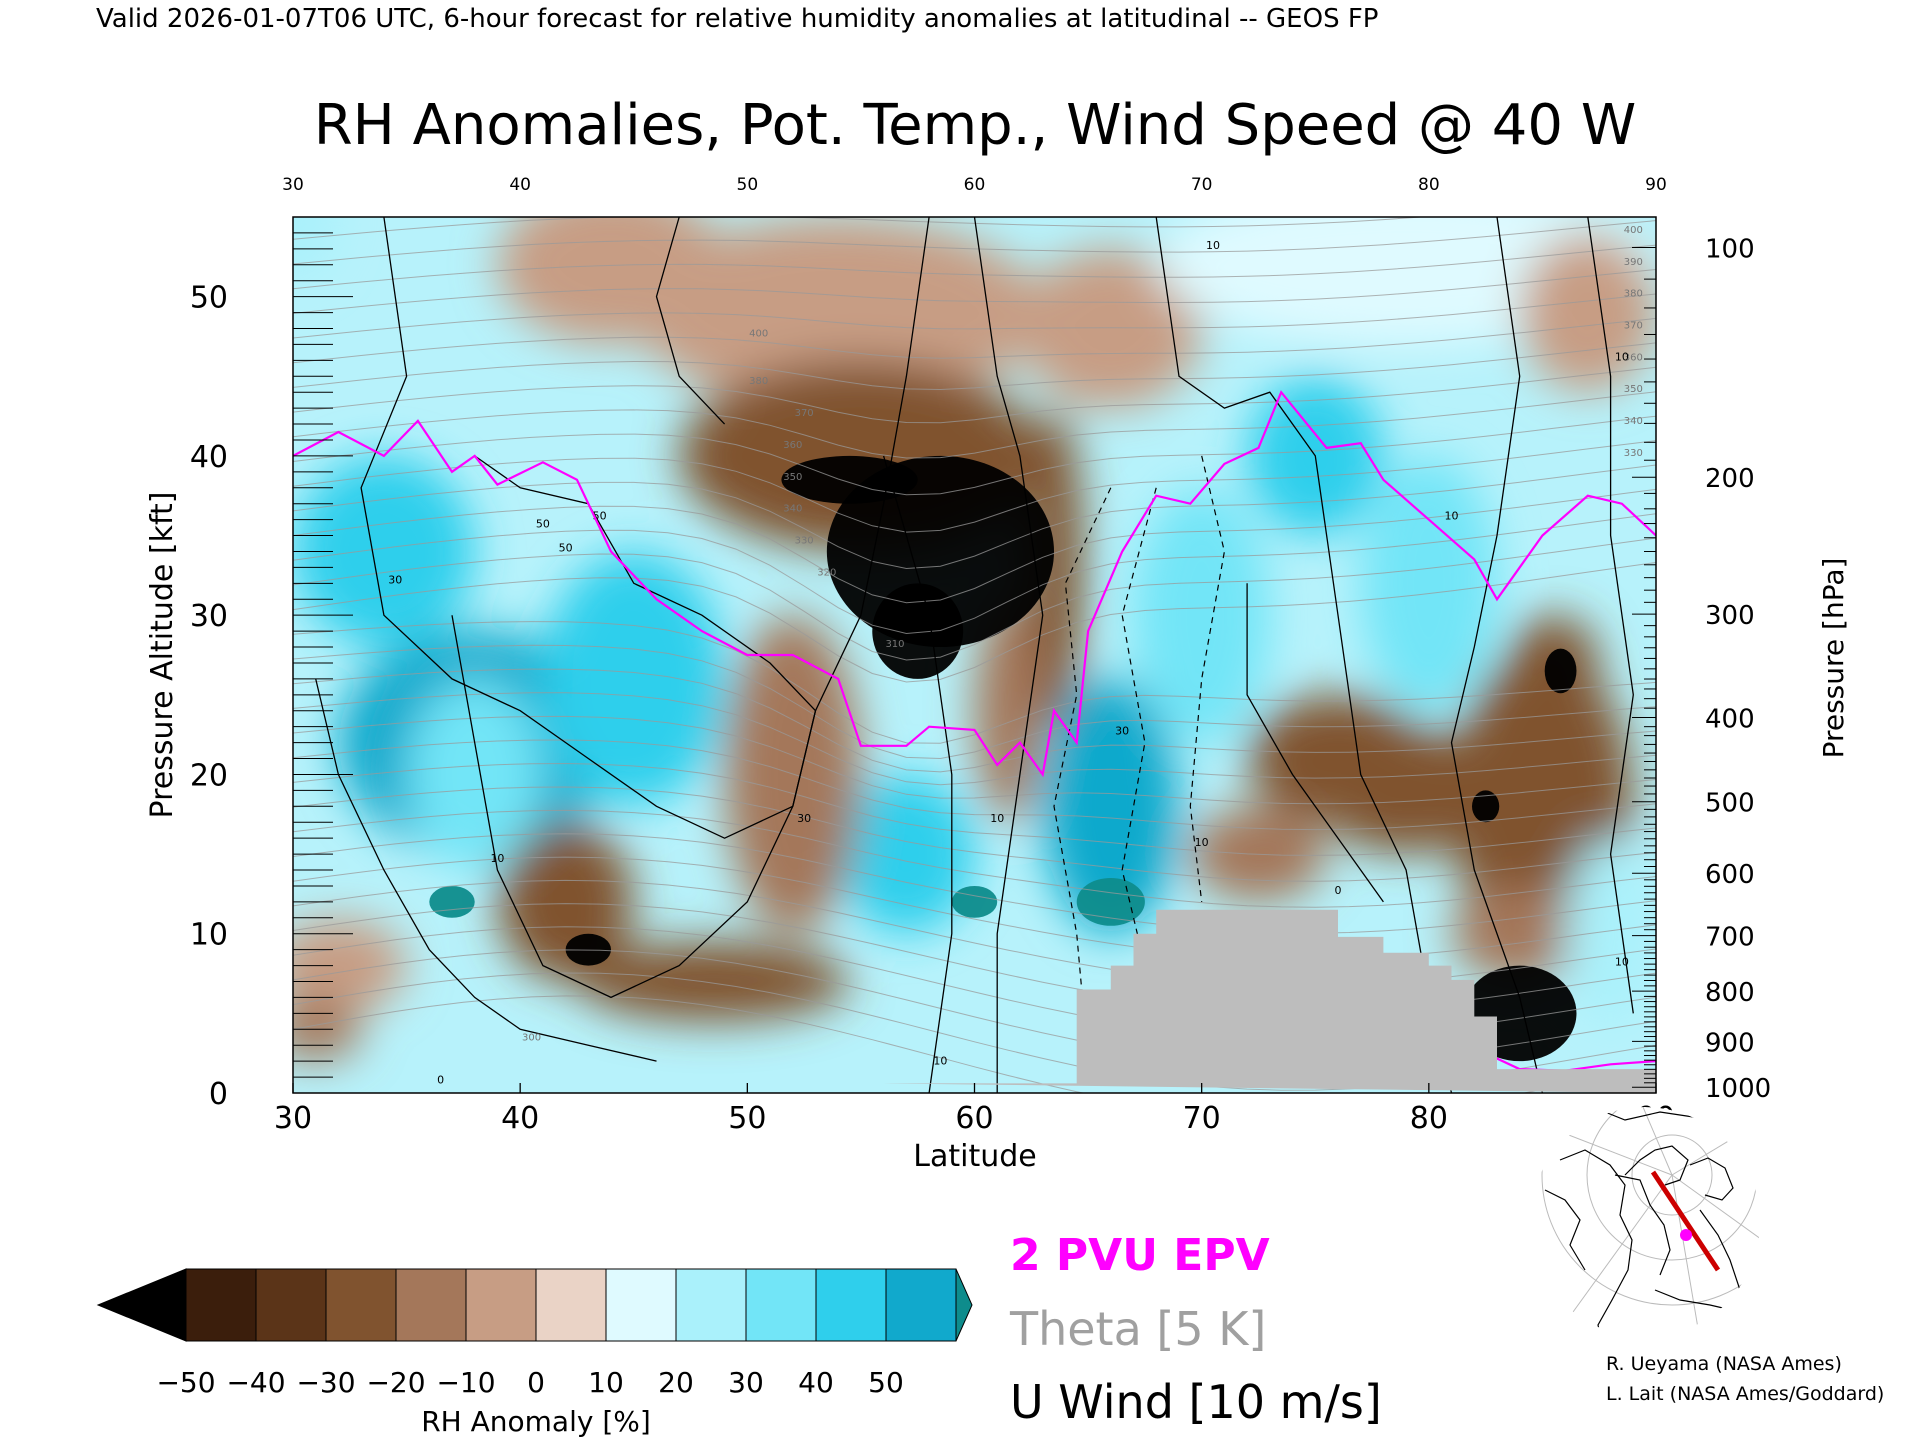 The width and height of the screenshot is (1920, 1440). I want to click on x-top-tick-label: 90, so click(1656, 185).